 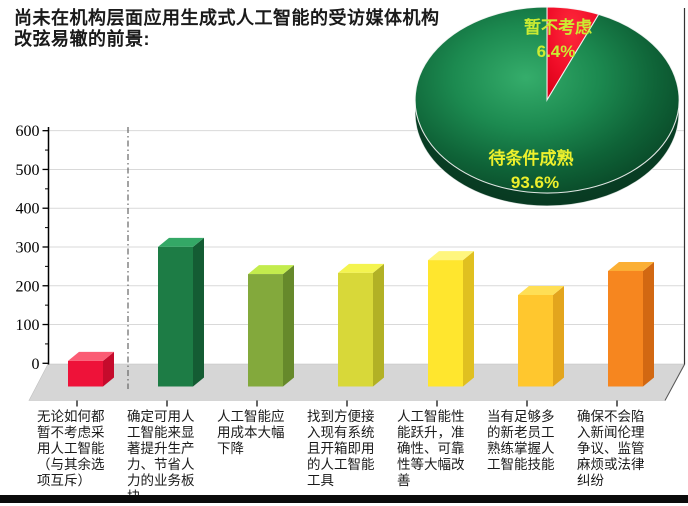 I want to click on chart-title-line2: 改弦易辙的前景:, so click(x=82, y=39).